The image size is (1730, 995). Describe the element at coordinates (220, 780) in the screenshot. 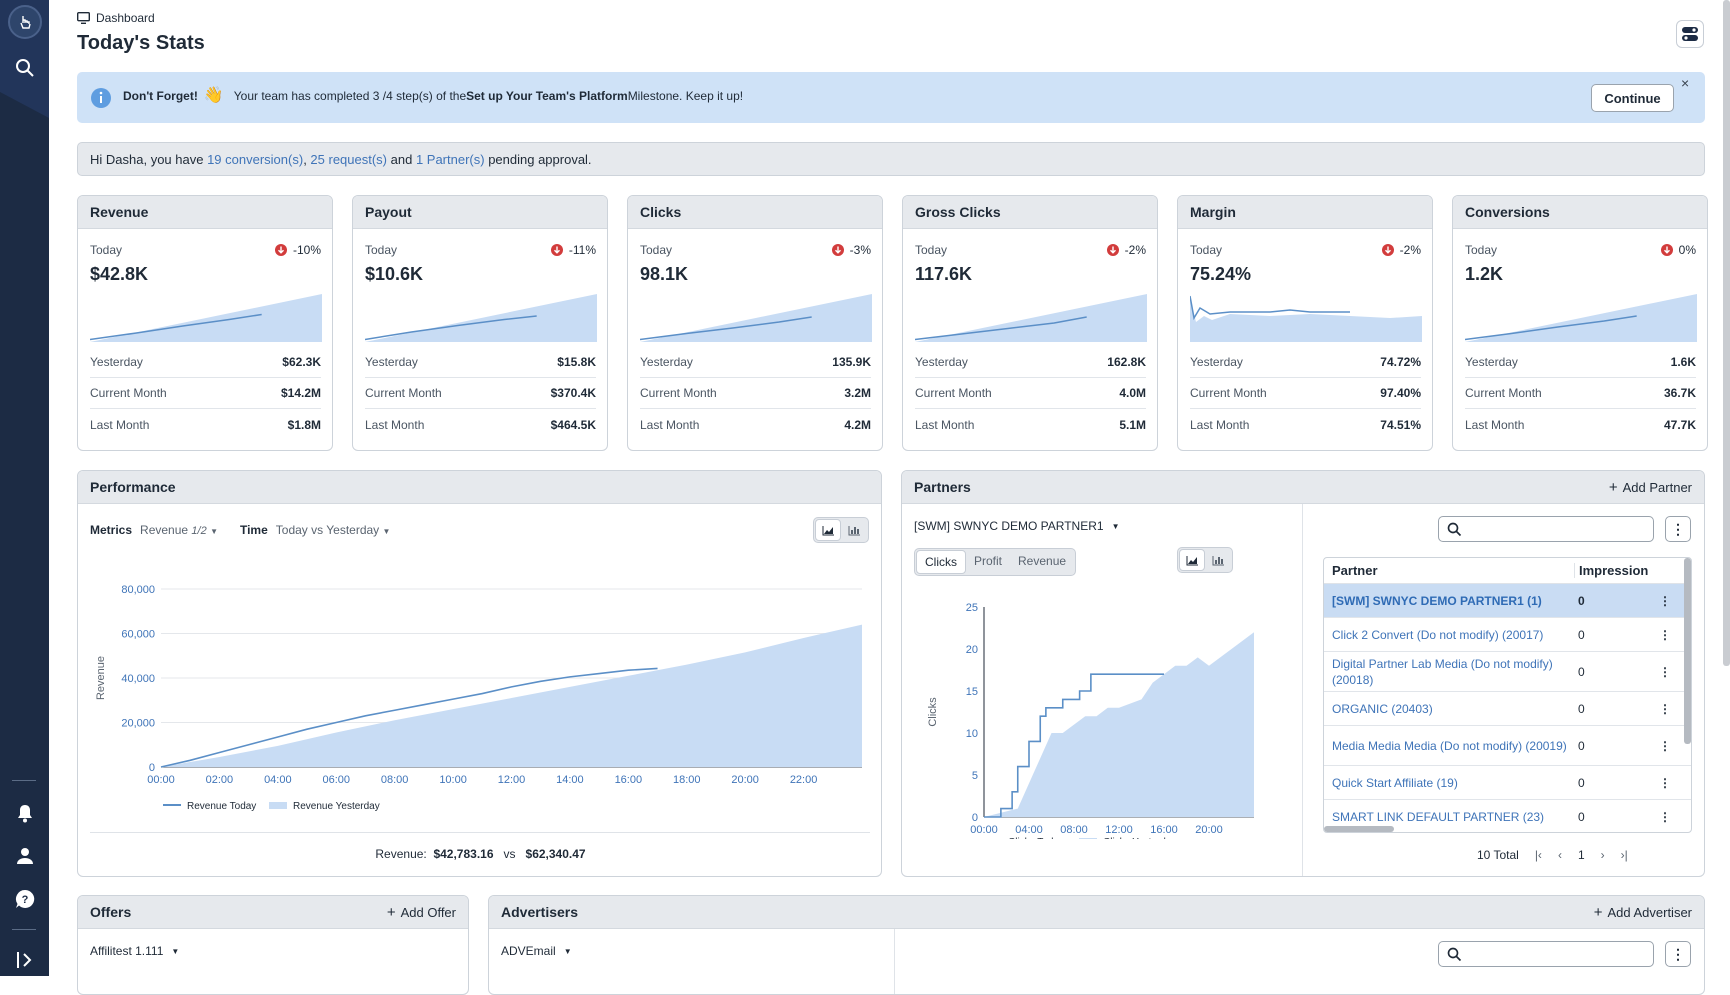

I see `x-tick-label: 02:00` at that location.